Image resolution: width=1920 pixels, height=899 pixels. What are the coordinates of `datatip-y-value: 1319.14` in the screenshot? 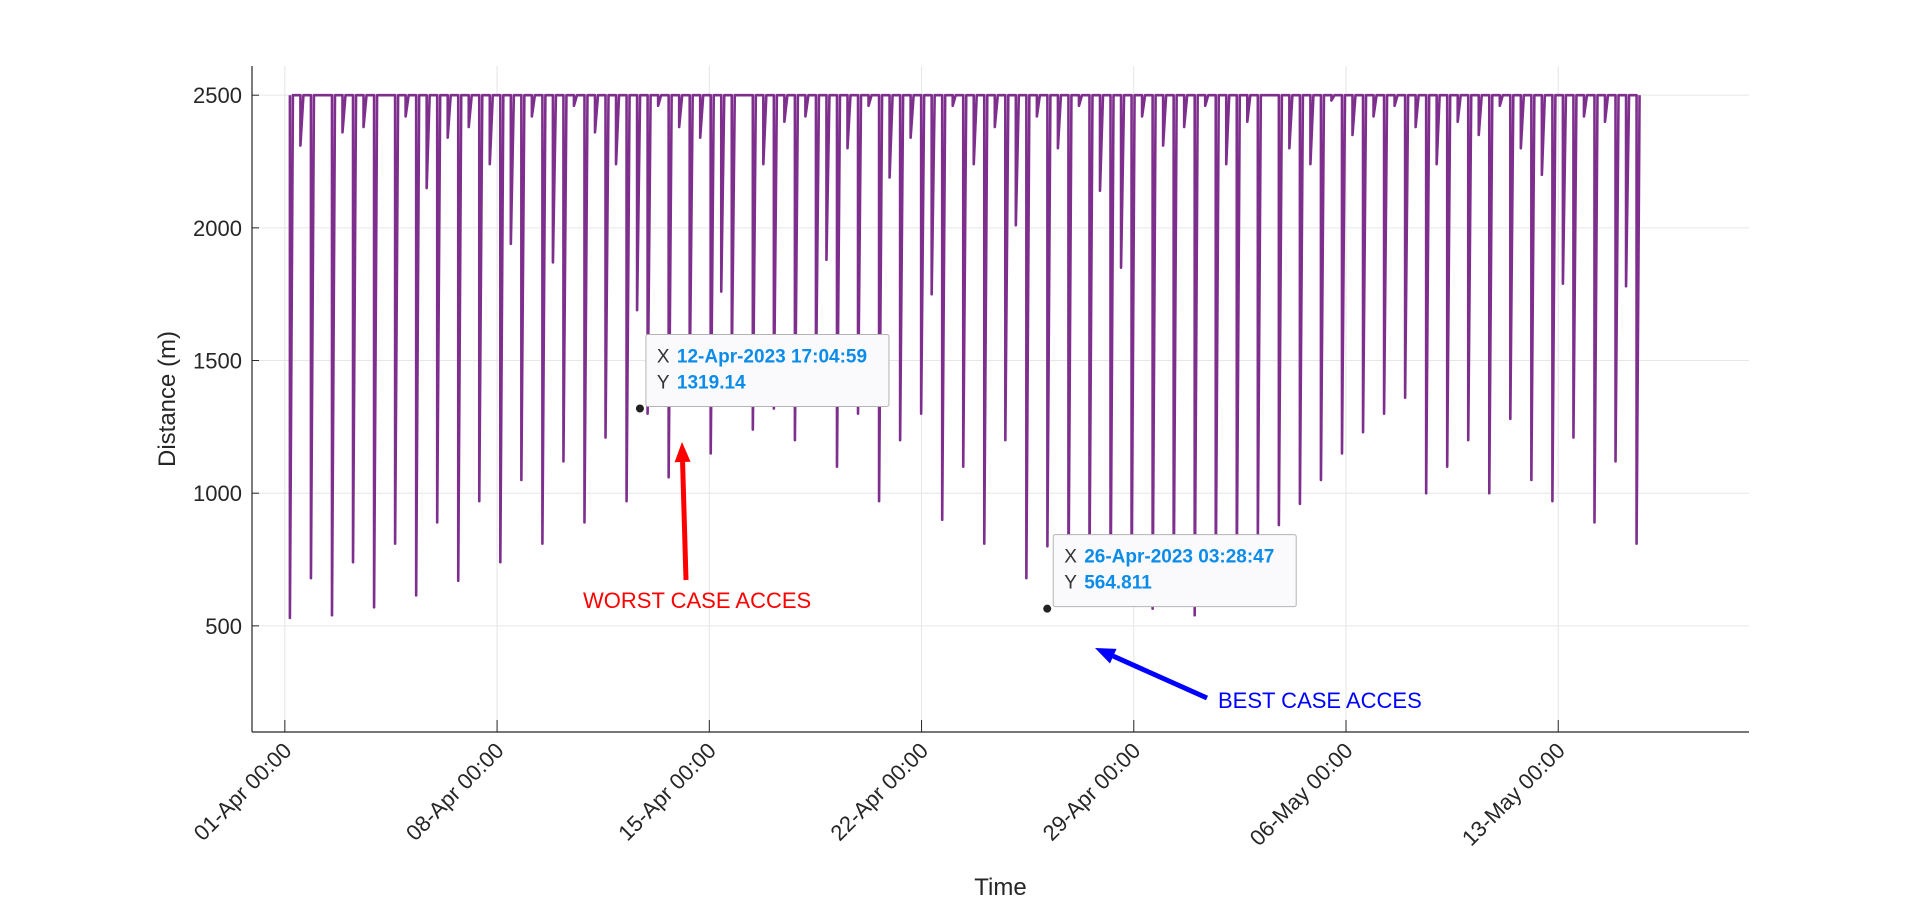 It's located at (711, 383).